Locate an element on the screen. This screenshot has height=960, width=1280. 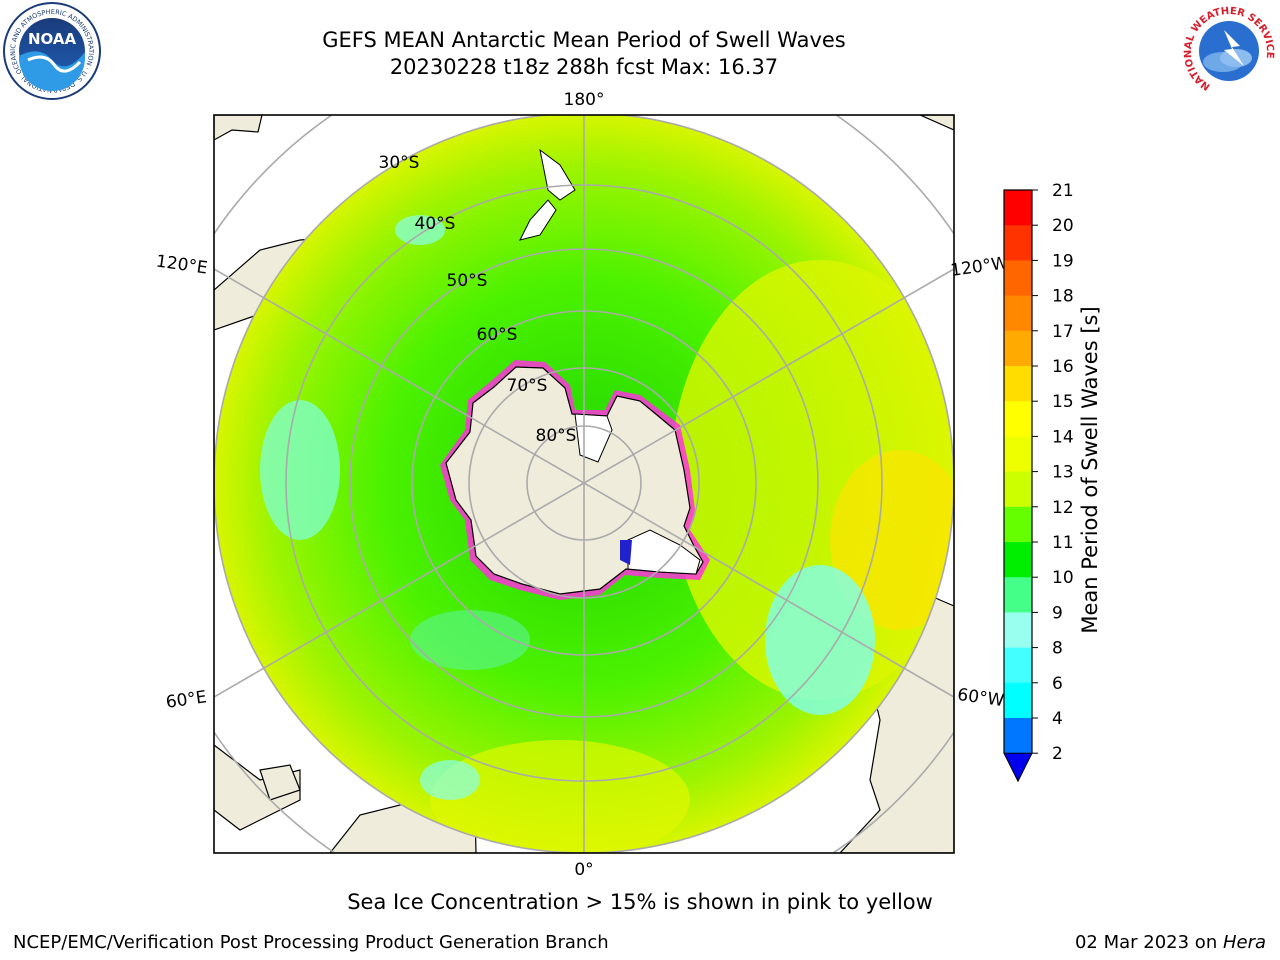
antarctica is located at coordinates (575, 480).